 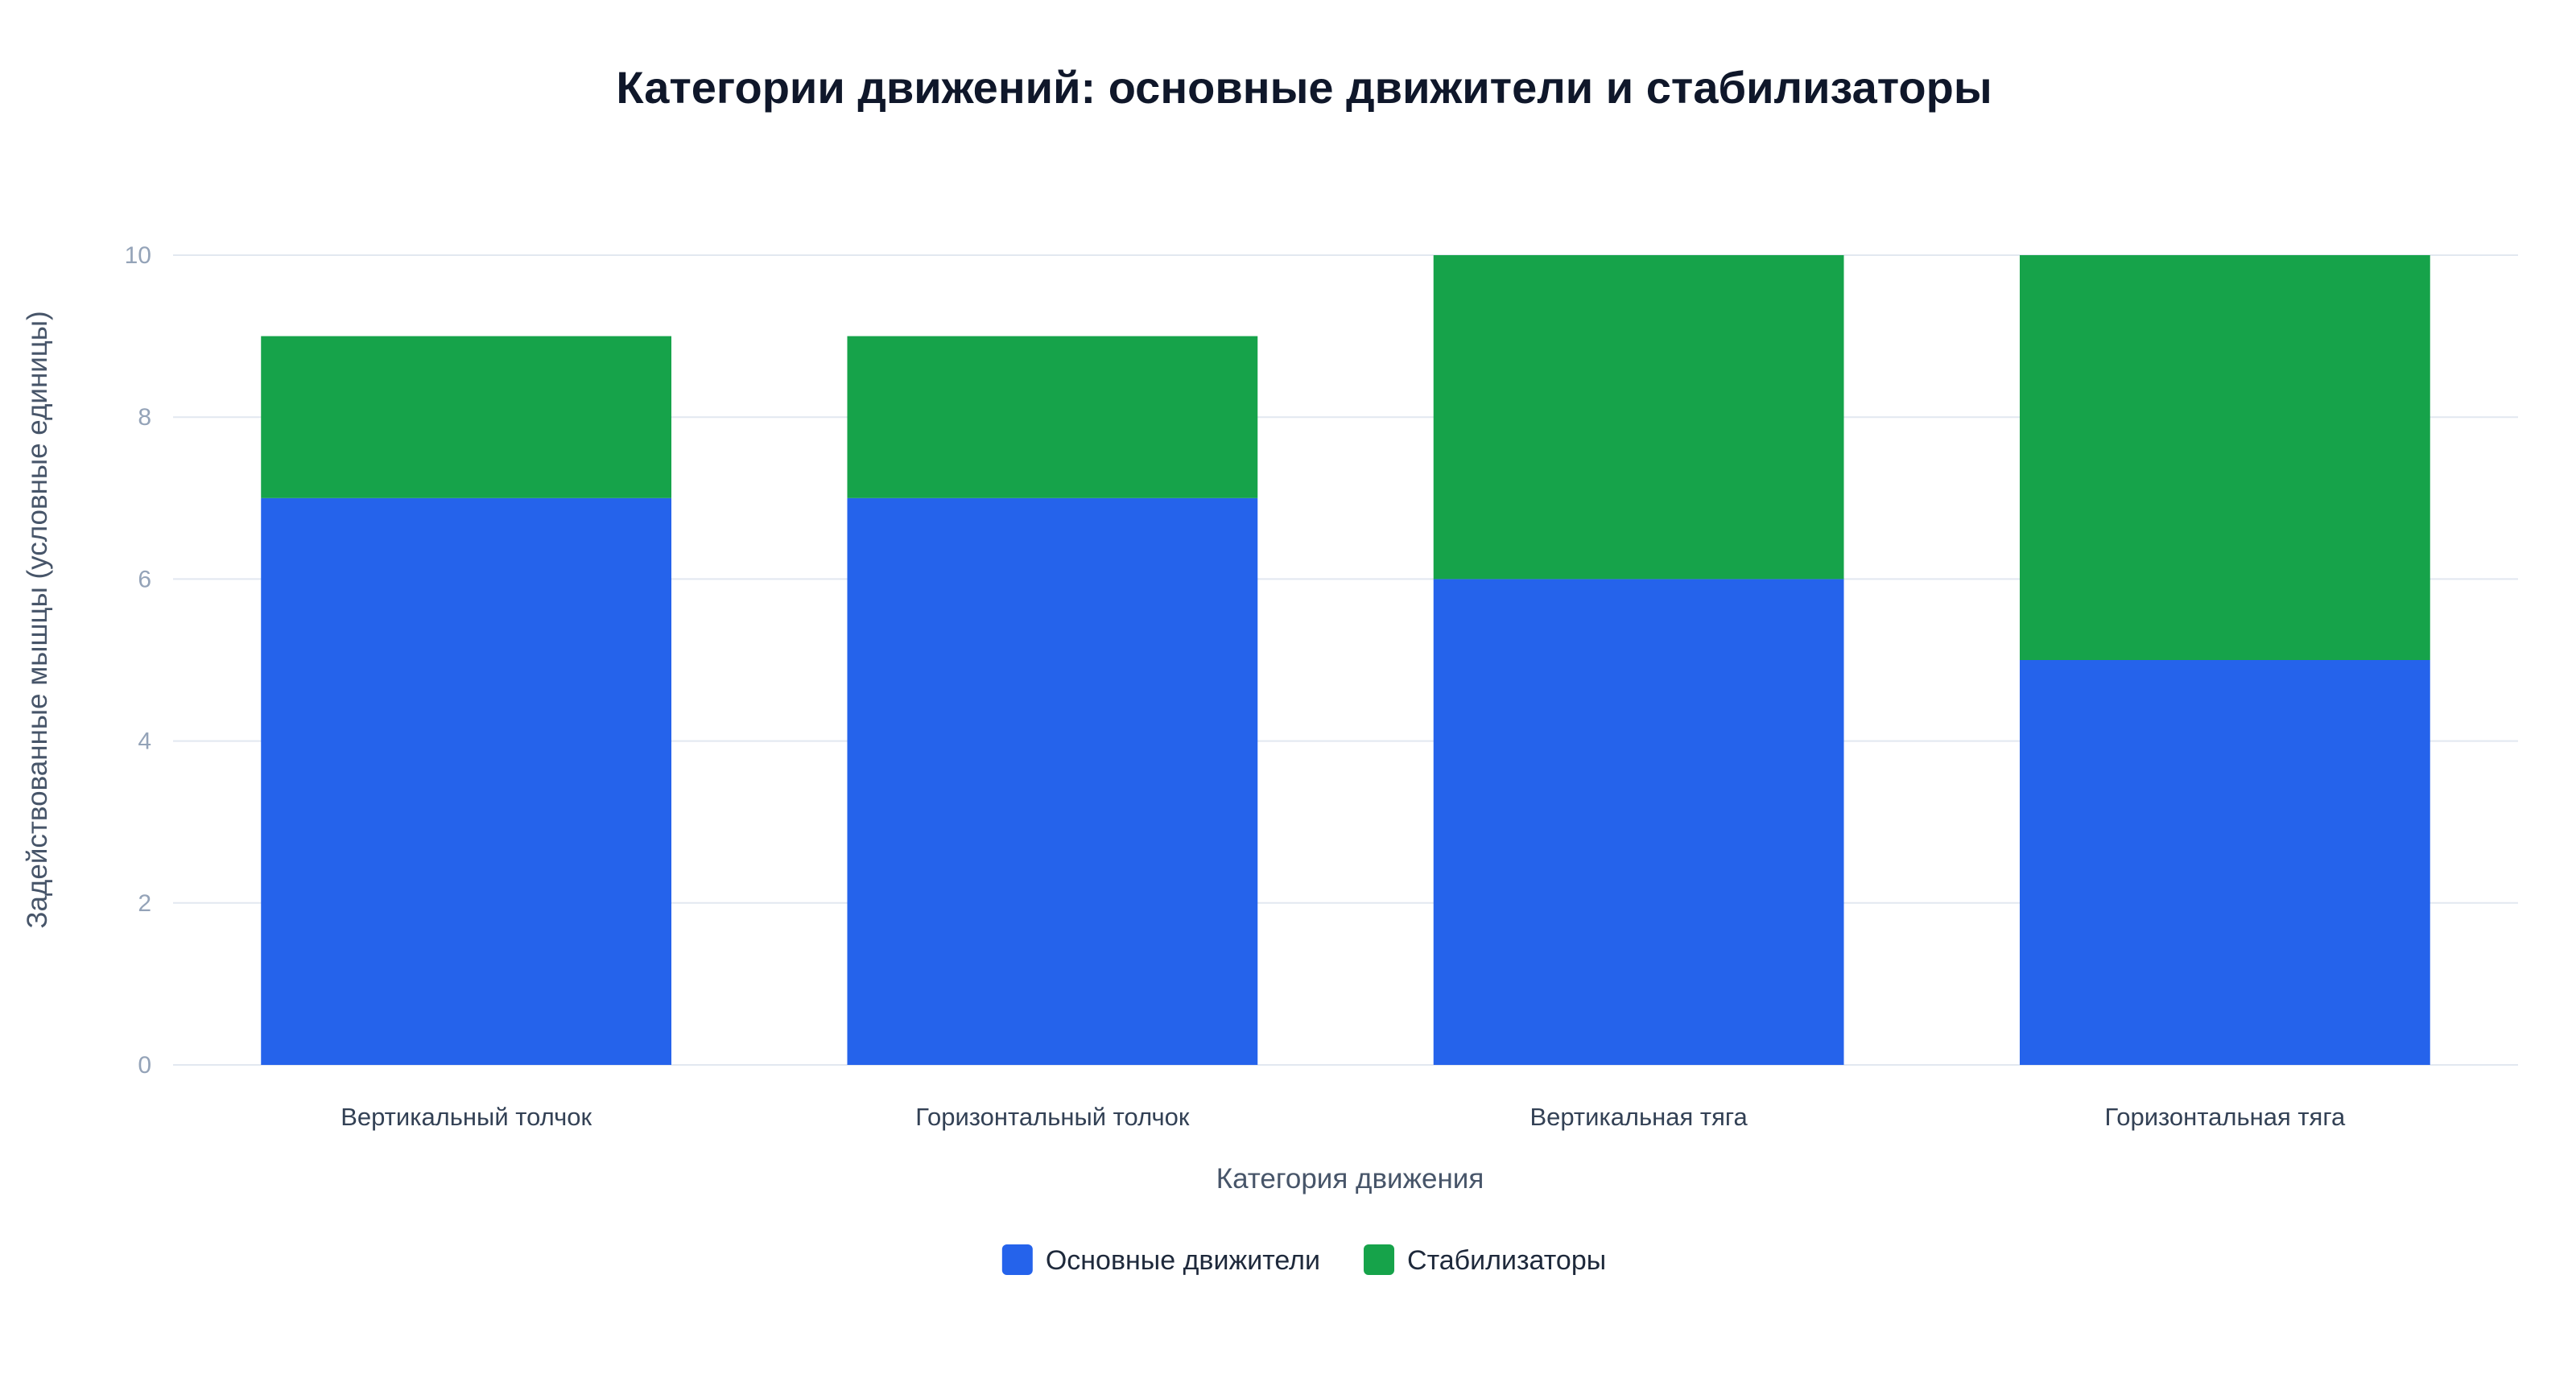 I want to click on y-tick-label: 2, so click(x=144, y=903).